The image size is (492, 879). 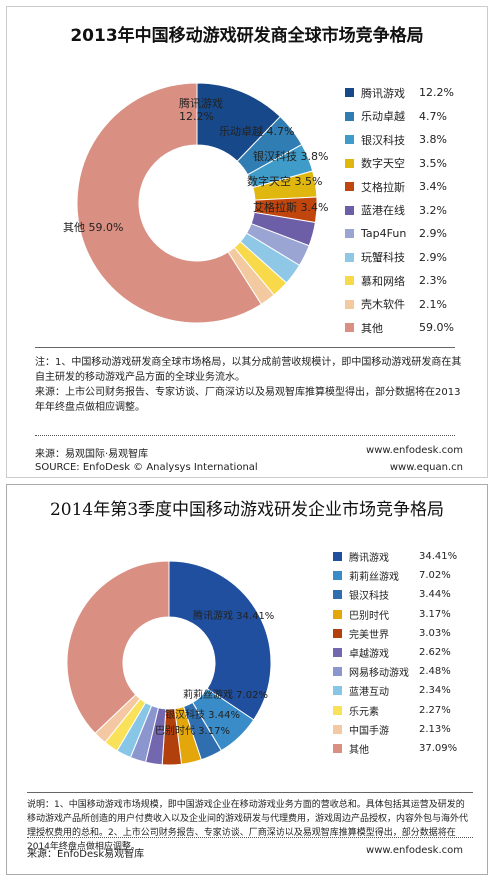 What do you see at coordinates (247, 36) in the screenshot?
I see `chart-title: 2013年中国移动游戏研发商全球市场竞争格局` at bounding box center [247, 36].